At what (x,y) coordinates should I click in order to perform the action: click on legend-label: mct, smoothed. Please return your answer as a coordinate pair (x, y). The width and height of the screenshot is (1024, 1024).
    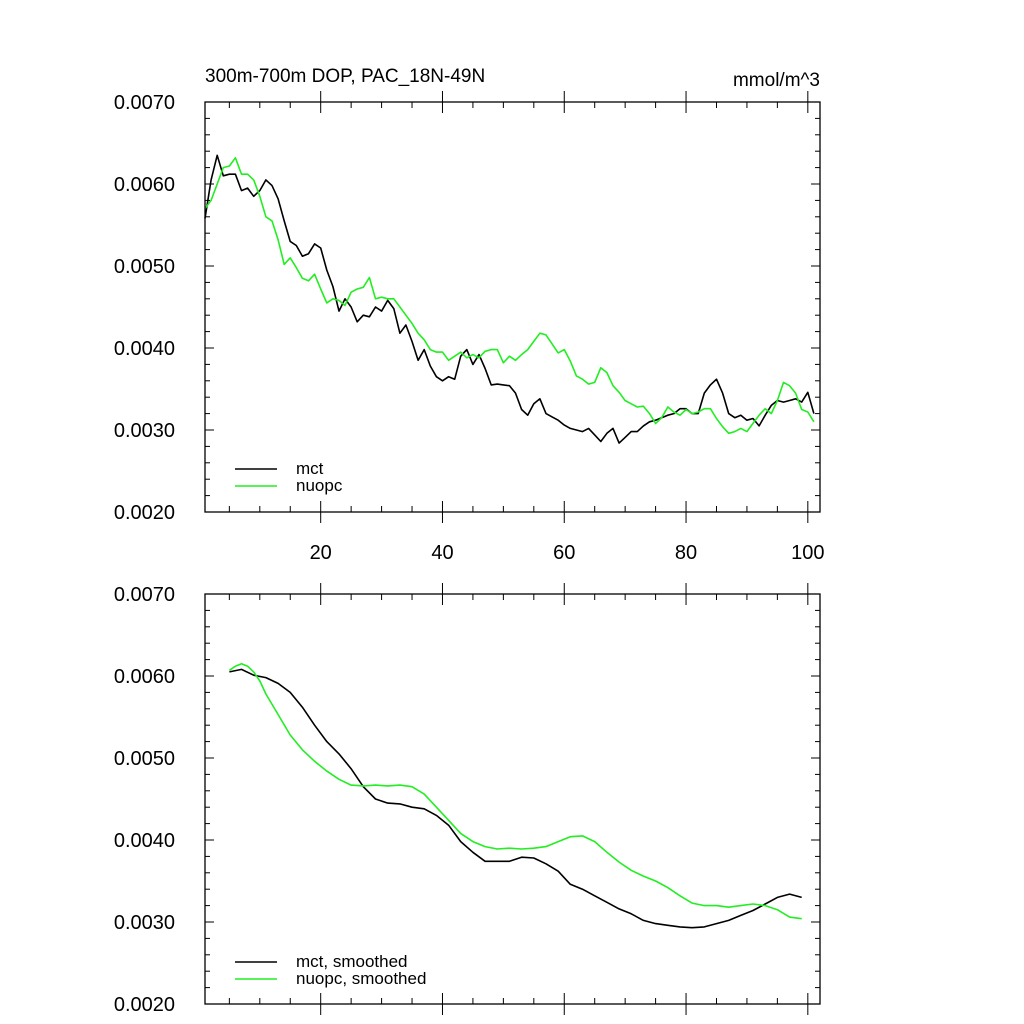
    Looking at the image, I should click on (352, 961).